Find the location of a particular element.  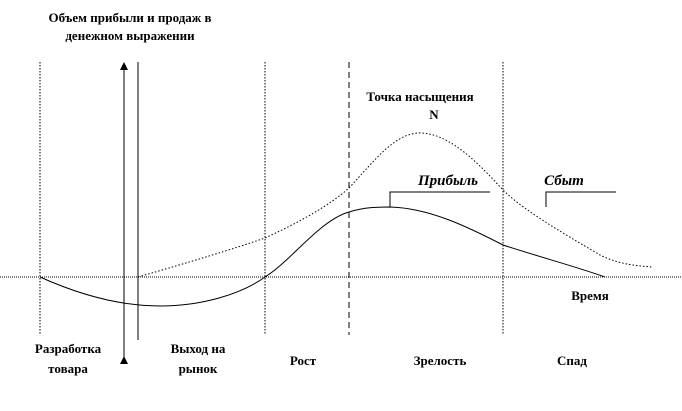

sales-leader is located at coordinates (580, 199).